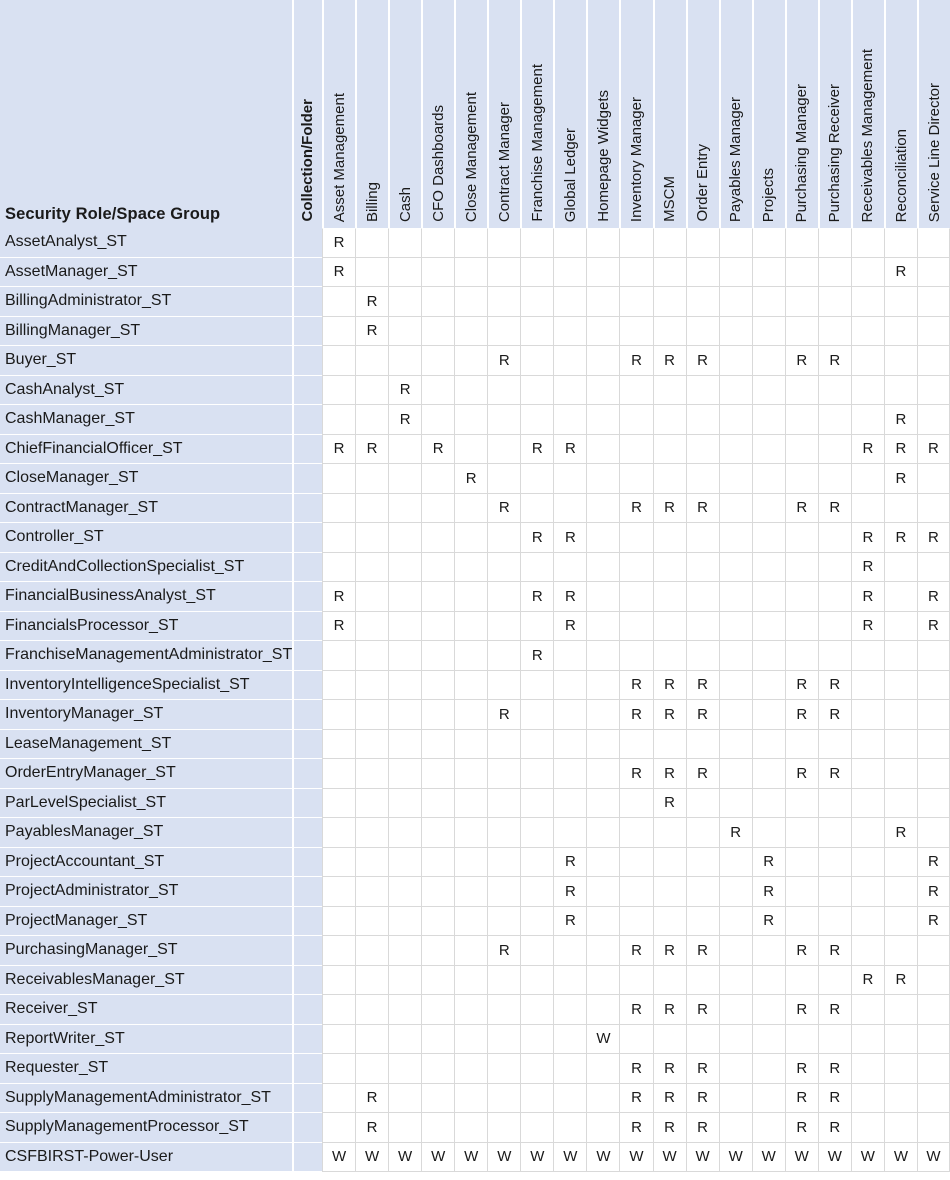 The width and height of the screenshot is (950, 1180). I want to click on column-header-inventory-manager: Inventory Manager, so click(635, 114).